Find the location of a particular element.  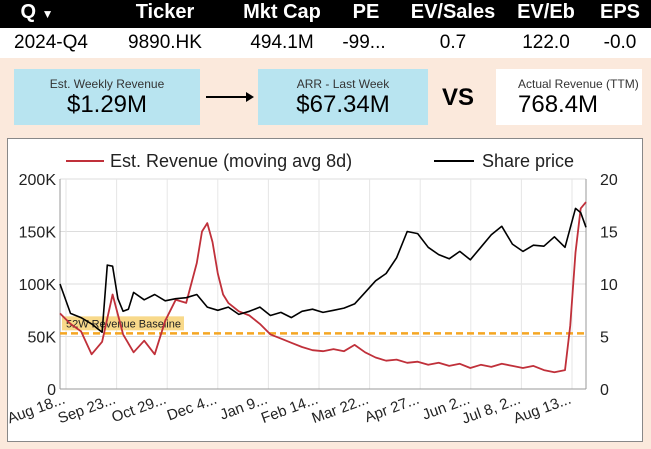

arr-label: ARR - Last Week is located at coordinates (343, 84).